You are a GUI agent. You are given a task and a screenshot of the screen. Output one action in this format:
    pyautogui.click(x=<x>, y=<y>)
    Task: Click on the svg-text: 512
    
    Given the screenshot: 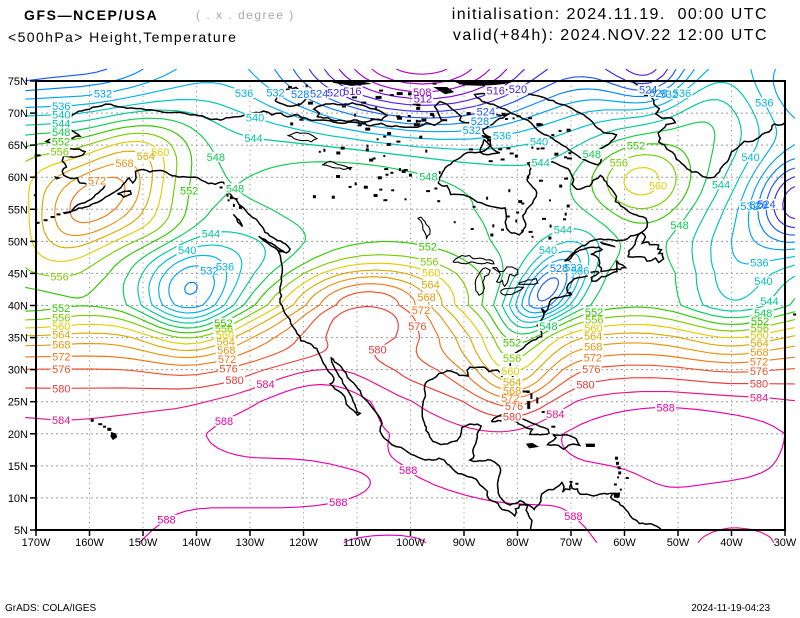 What is the action you would take?
    pyautogui.click(x=423, y=100)
    